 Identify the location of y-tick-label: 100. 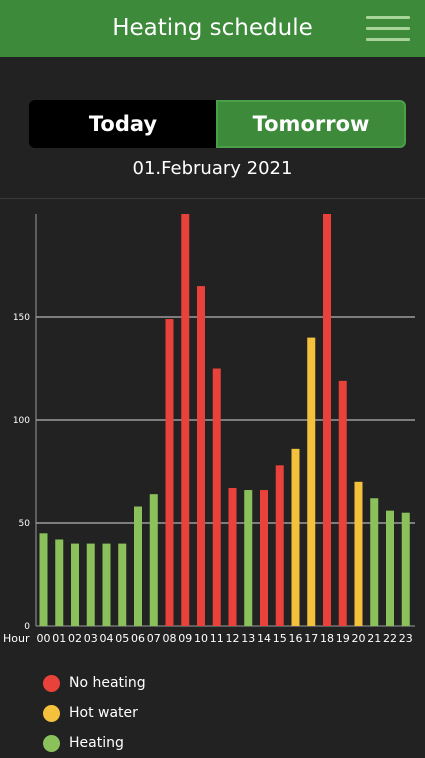
(21, 421).